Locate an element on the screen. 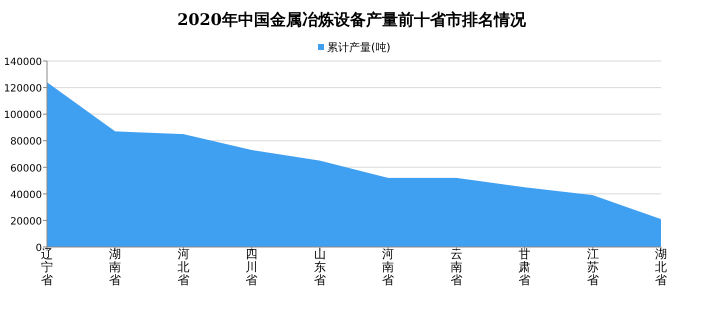  y-tick-label: 120000 is located at coordinates (23, 89).